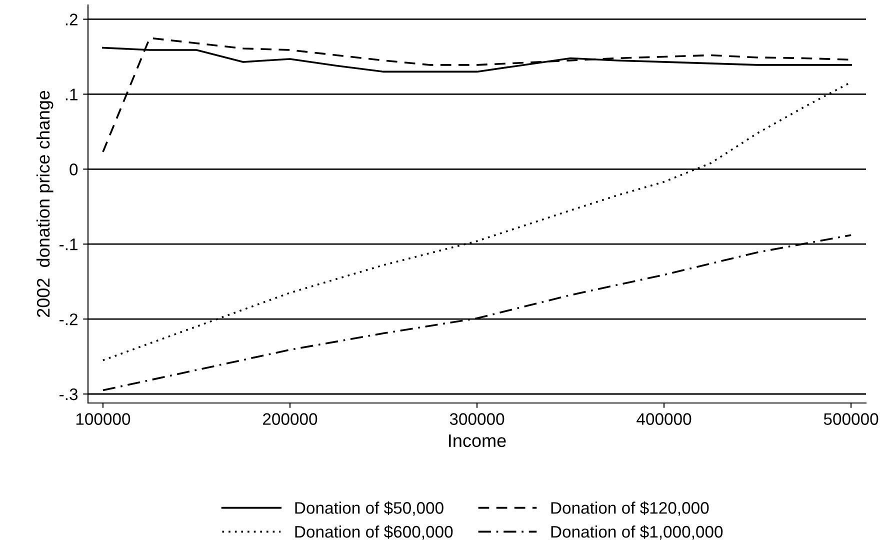  I want to click on legend-label: Donation of $50,000, so click(369, 508).